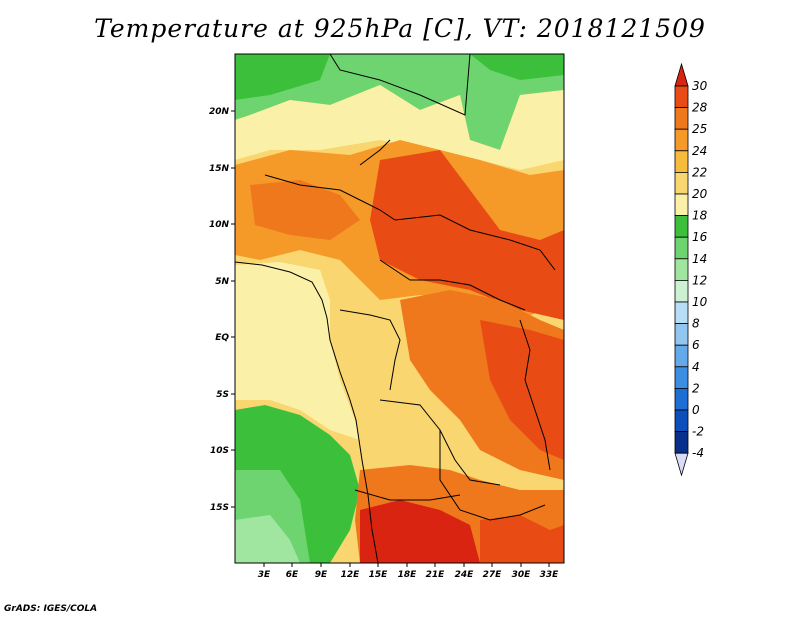 This screenshot has width=800, height=618. What do you see at coordinates (699, 259) in the screenshot?
I see `colorbar-label: 14` at bounding box center [699, 259].